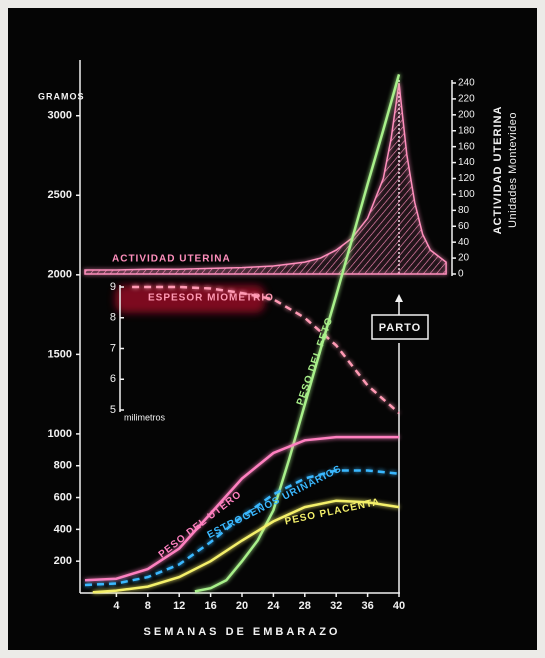 The height and width of the screenshot is (658, 545). I want to click on series-label: ESPESOR MIOMETRIO, so click(211, 298).